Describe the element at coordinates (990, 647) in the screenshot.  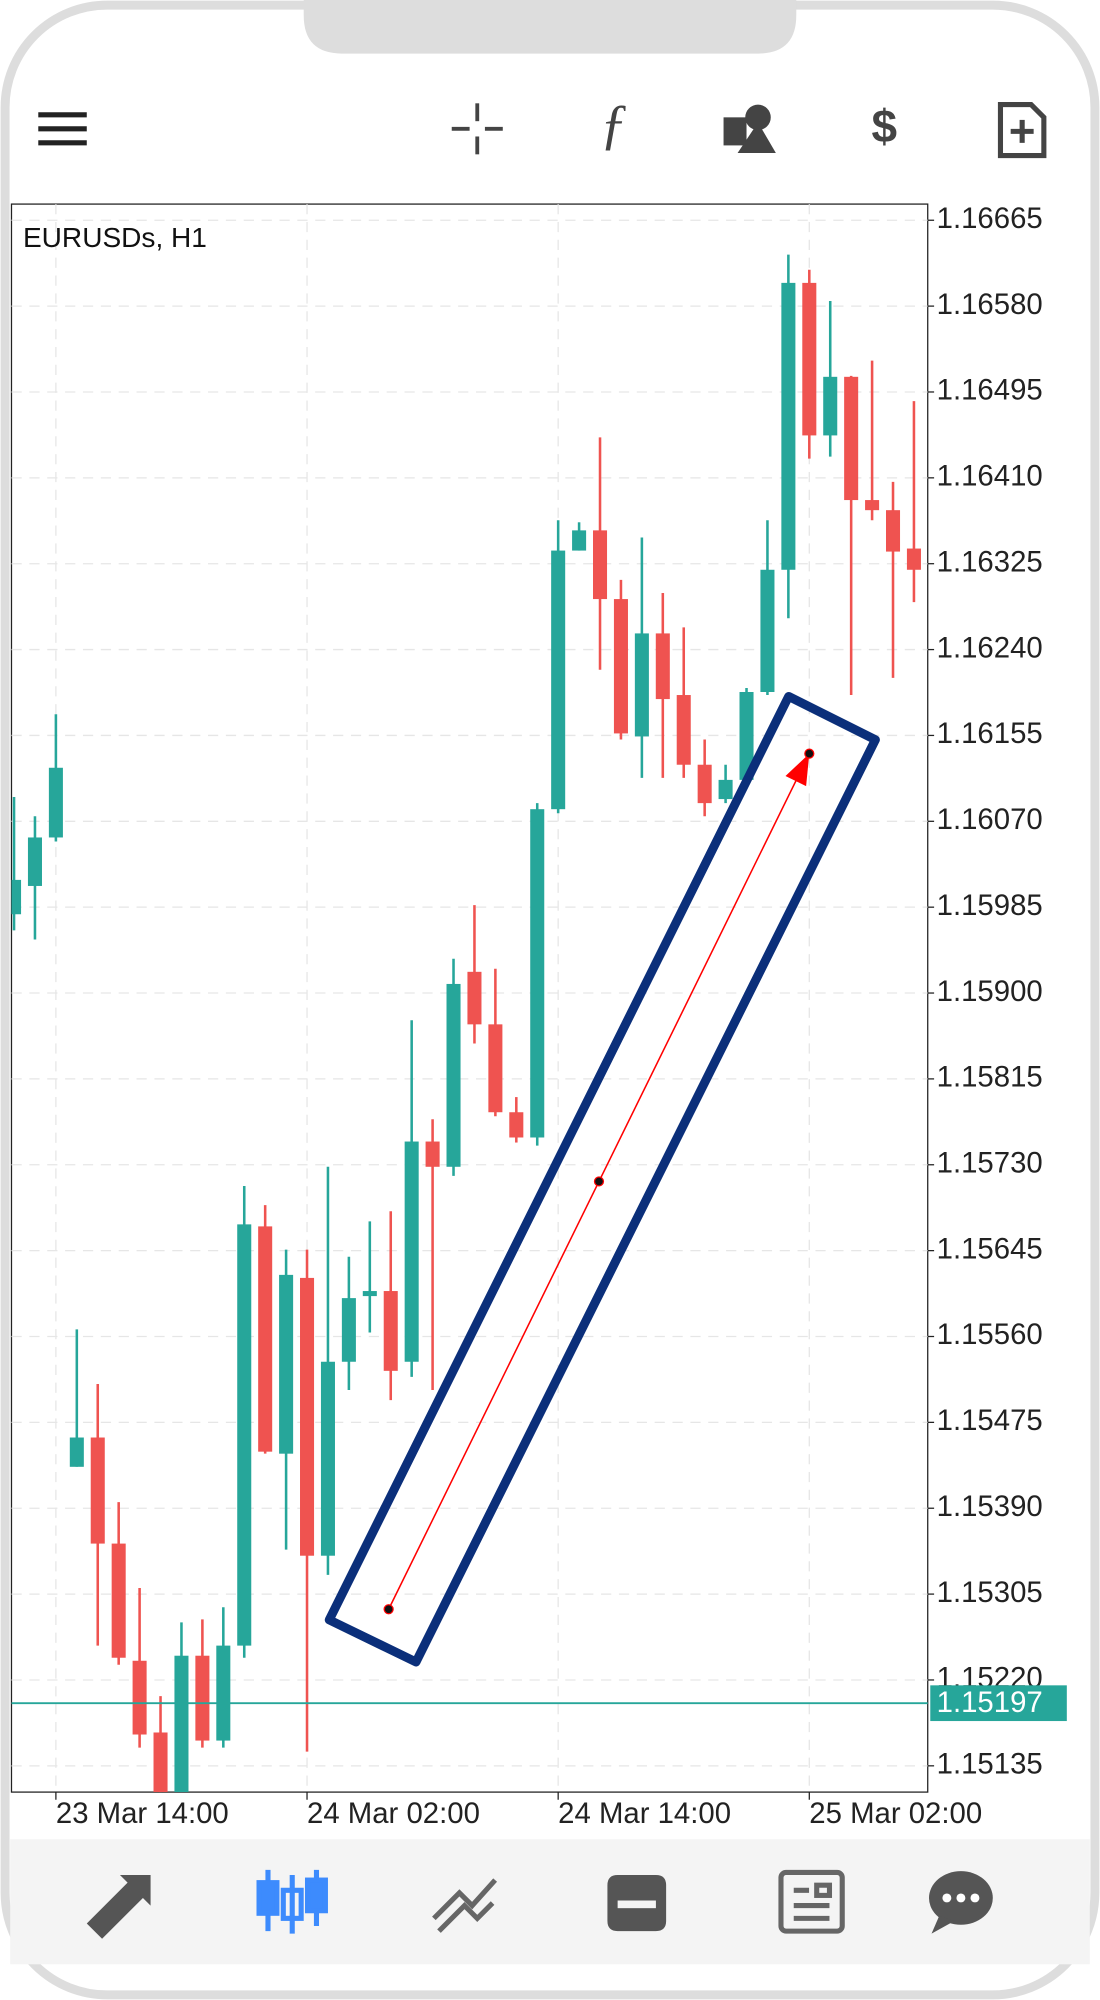
I see `y-tick-label: 1.16240` at that location.